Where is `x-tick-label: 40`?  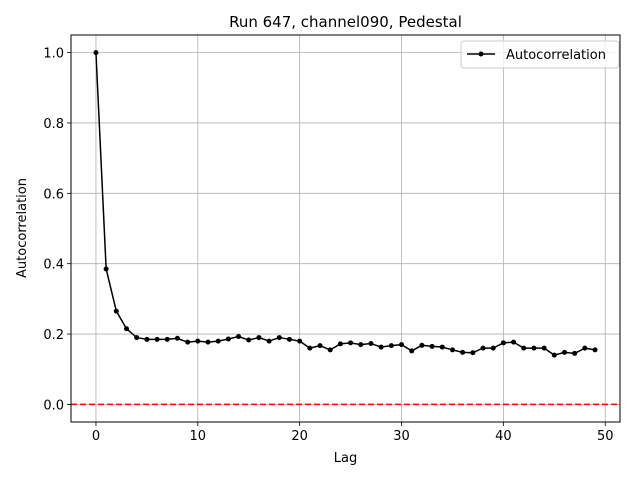 x-tick-label: 40 is located at coordinates (503, 436).